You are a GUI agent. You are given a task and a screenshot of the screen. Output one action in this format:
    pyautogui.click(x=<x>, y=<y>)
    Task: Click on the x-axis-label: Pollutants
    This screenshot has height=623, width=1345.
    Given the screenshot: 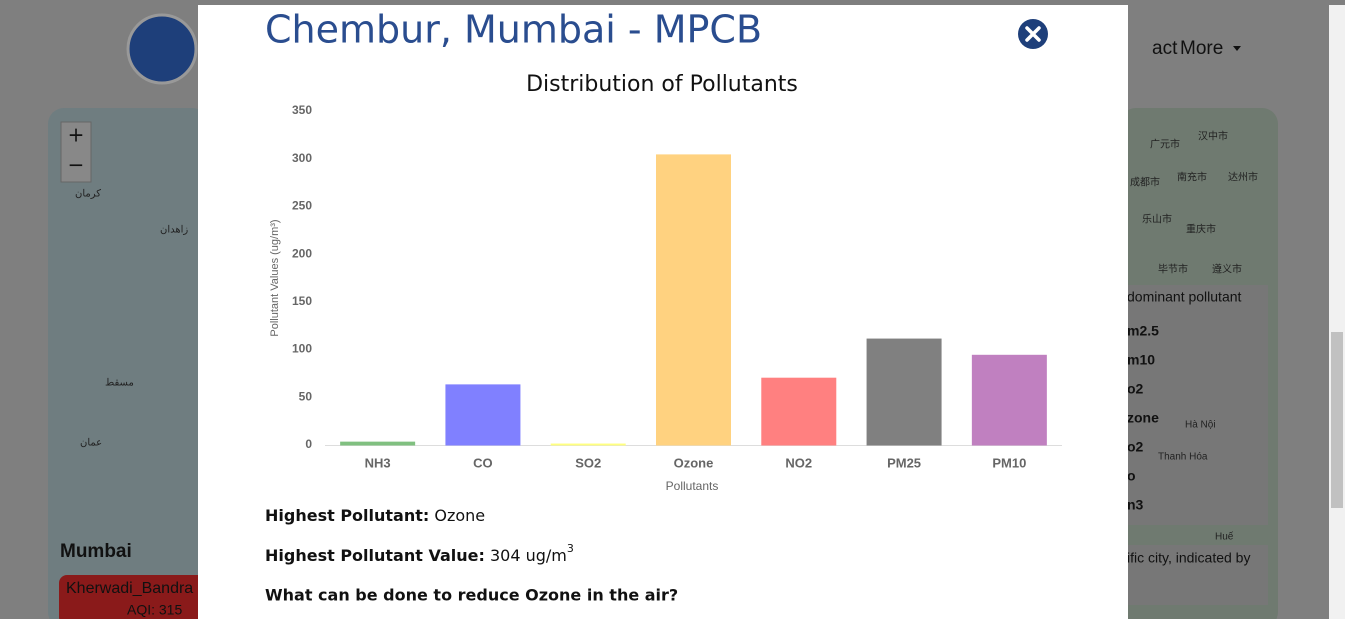 What is the action you would take?
    pyautogui.click(x=692, y=486)
    